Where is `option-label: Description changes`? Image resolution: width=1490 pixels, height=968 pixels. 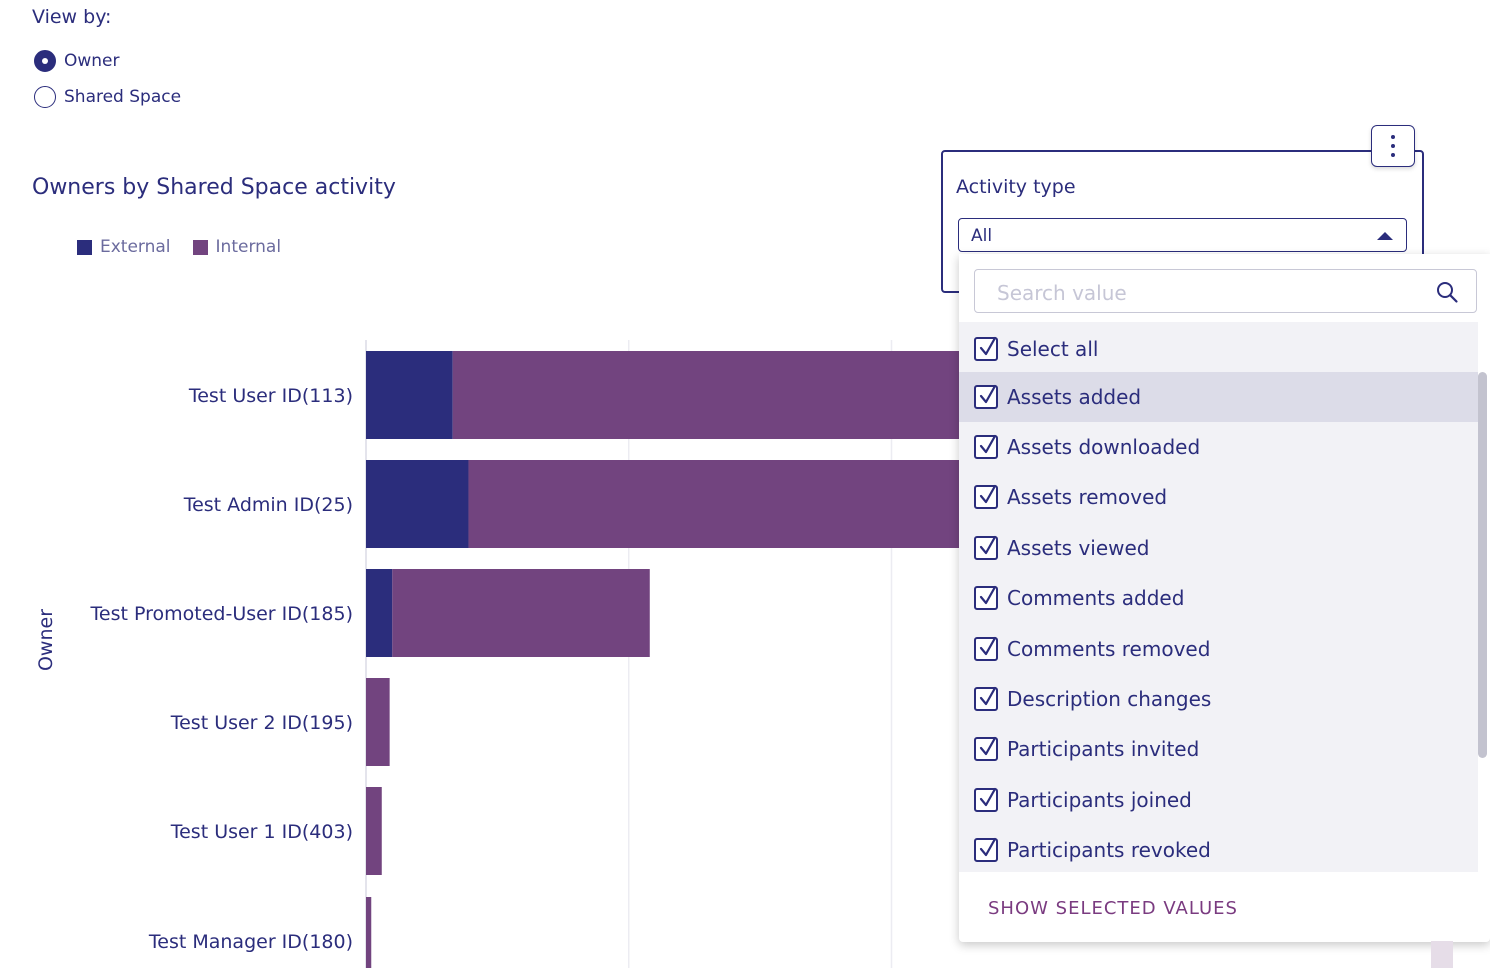
option-label: Description changes is located at coordinates (1109, 699).